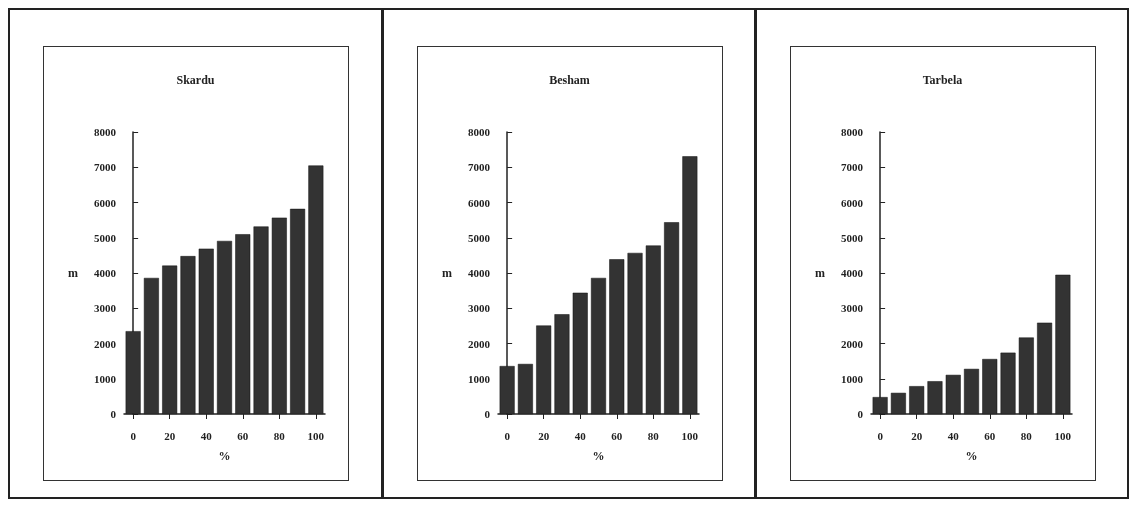 The height and width of the screenshot is (507, 1137). What do you see at coordinates (569, 80) in the screenshot?
I see `chart-title: Besham` at bounding box center [569, 80].